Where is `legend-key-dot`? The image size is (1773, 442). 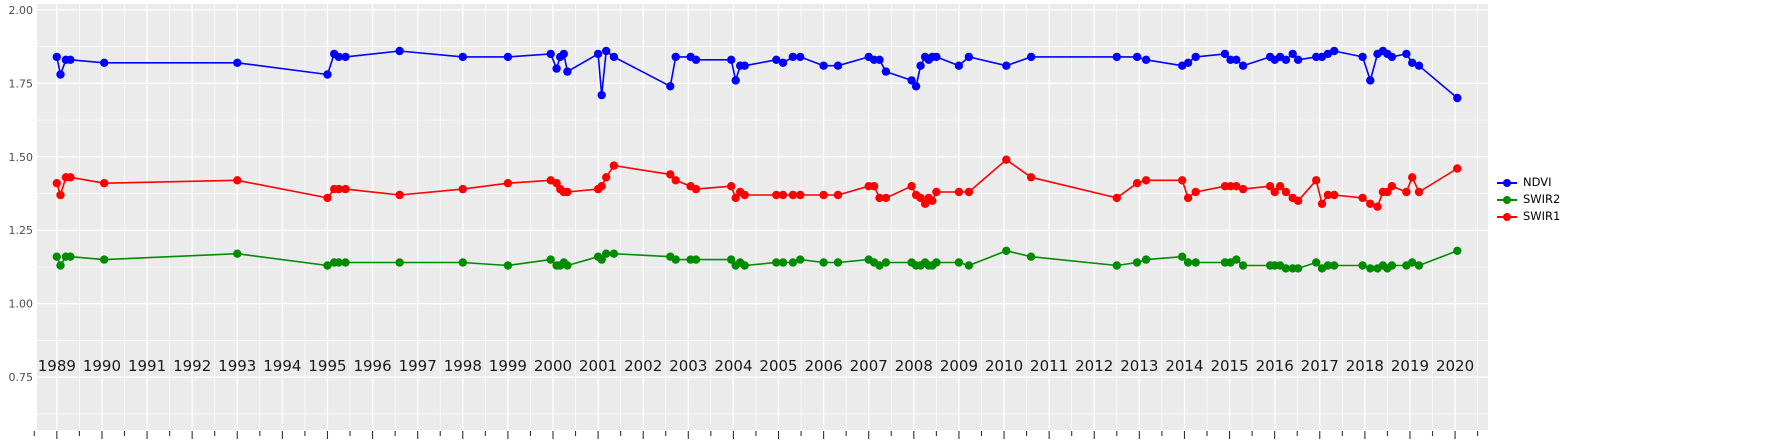
legend-key-dot is located at coordinates (1507, 182).